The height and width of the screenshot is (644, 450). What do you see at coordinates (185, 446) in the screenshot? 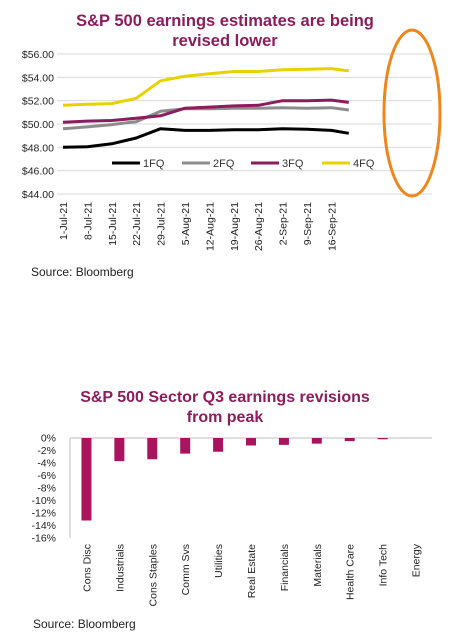
I see `bar-comm-svs` at bounding box center [185, 446].